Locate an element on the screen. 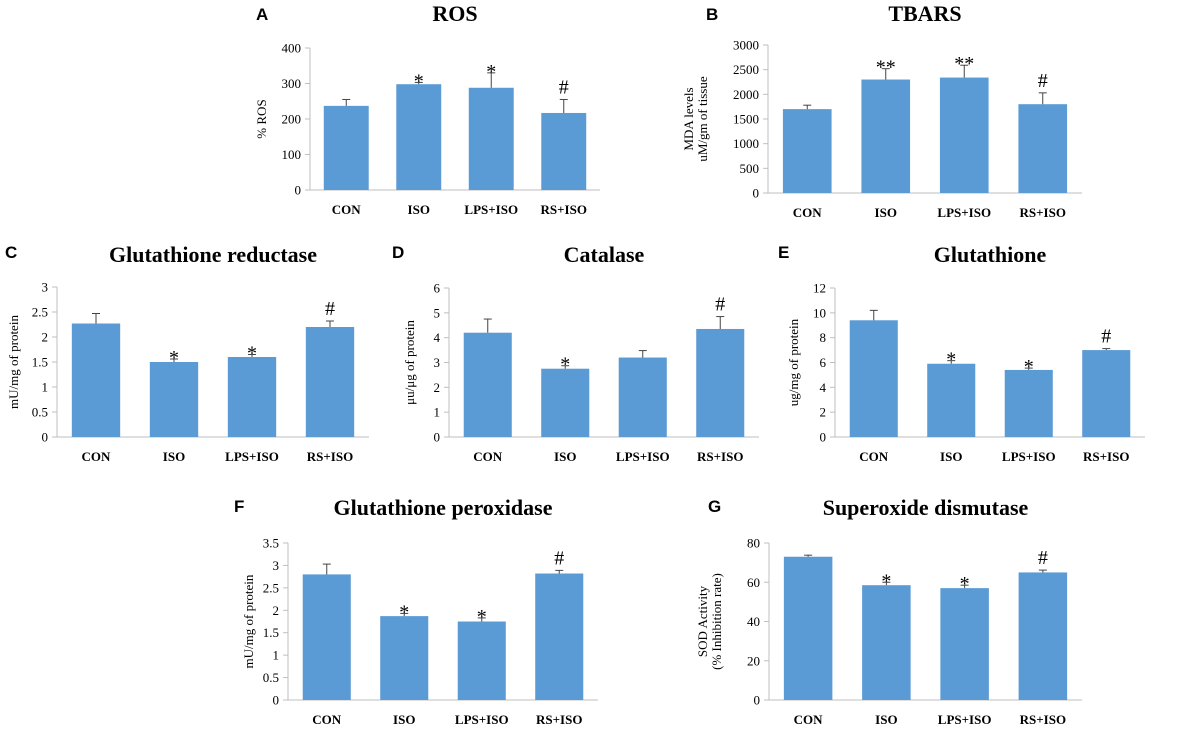 The image size is (1192, 734). y-tick-label-g: 80 is located at coordinates (753, 543).